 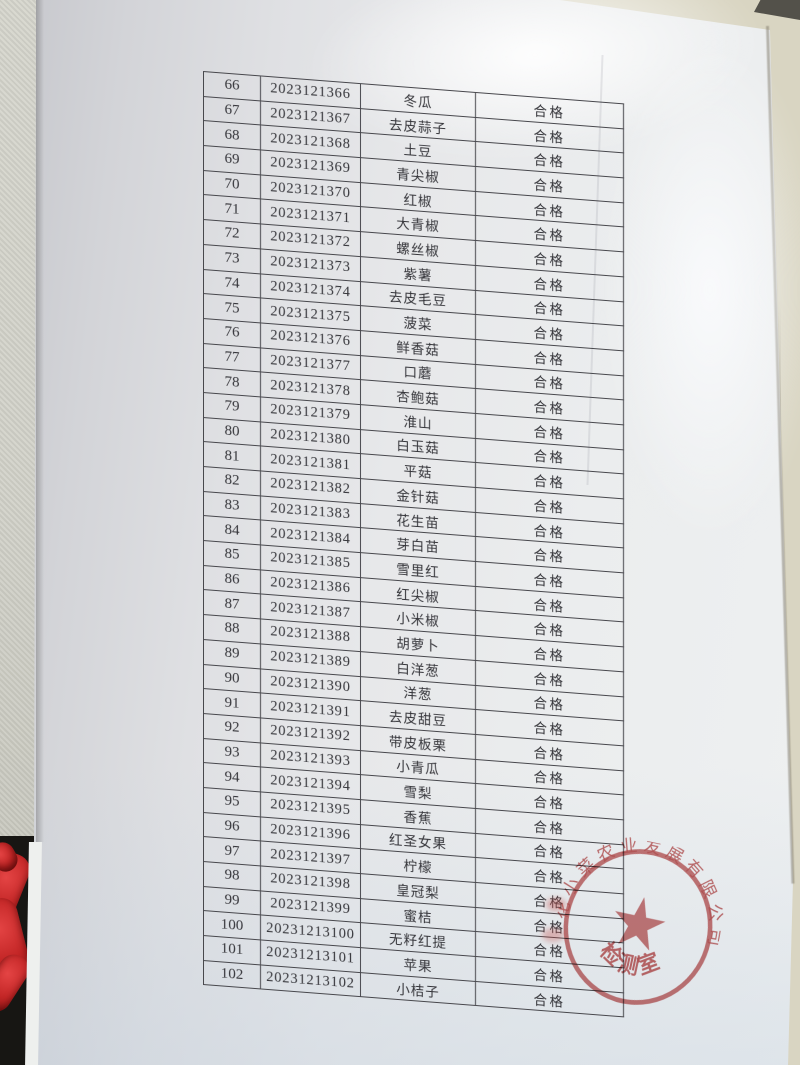 What do you see at coordinates (700, 290) in the screenshot?
I see `paper-glare` at bounding box center [700, 290].